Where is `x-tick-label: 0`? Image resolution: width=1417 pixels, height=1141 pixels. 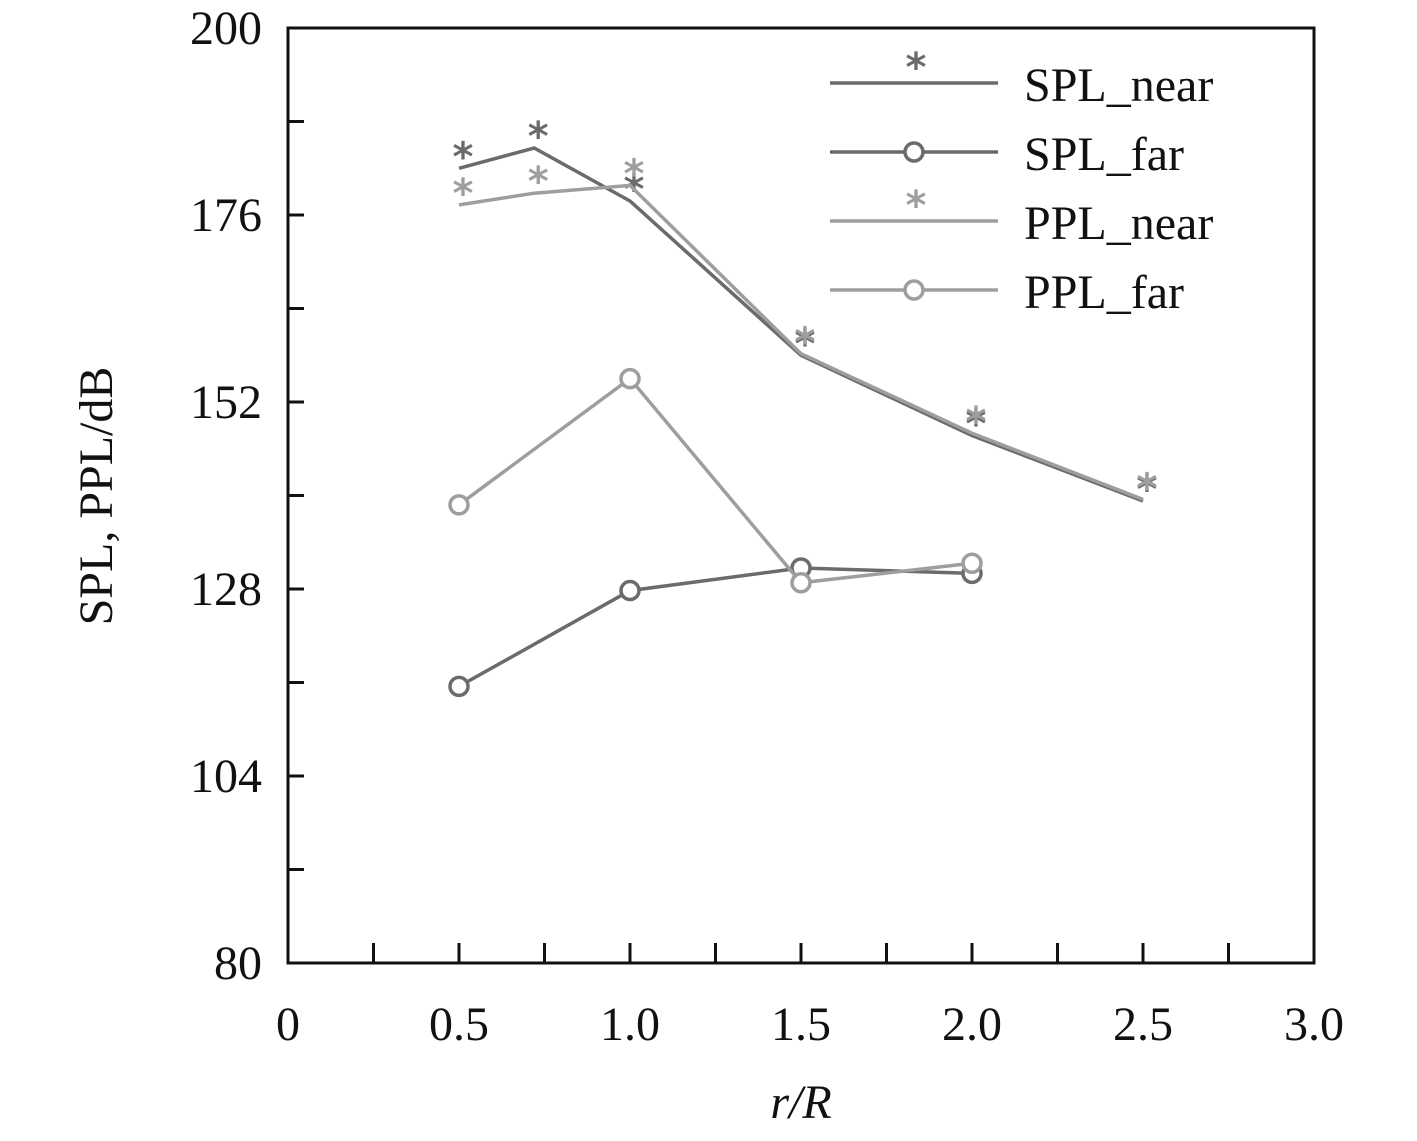 x-tick-label: 0 is located at coordinates (288, 1024).